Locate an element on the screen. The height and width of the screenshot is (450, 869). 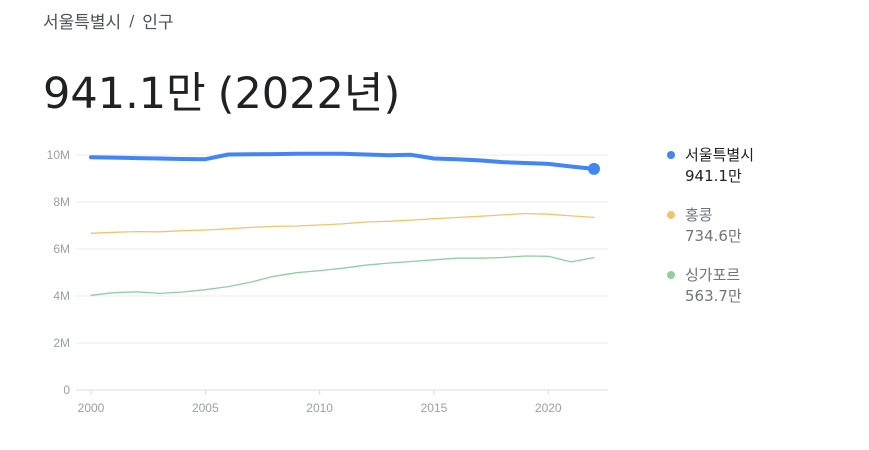
legend-item-singapore: 싱가포르 563.7만 is located at coordinates (762, 286).